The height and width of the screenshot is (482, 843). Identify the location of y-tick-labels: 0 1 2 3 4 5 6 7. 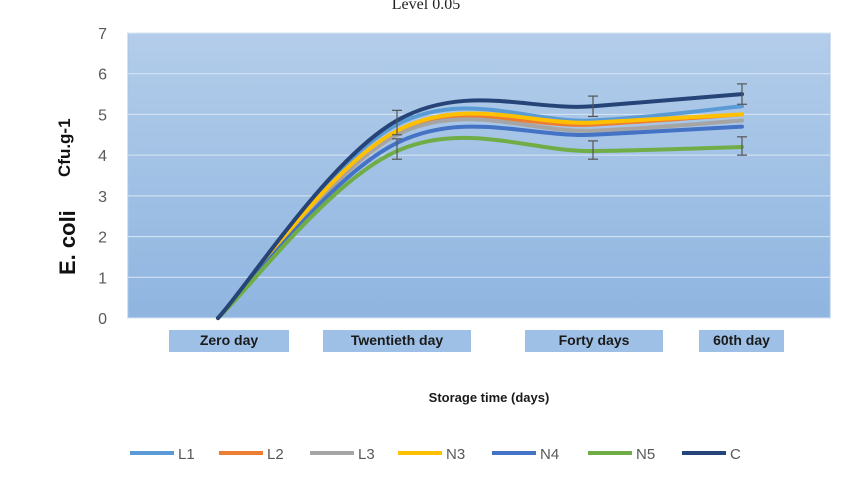
(102, 177).